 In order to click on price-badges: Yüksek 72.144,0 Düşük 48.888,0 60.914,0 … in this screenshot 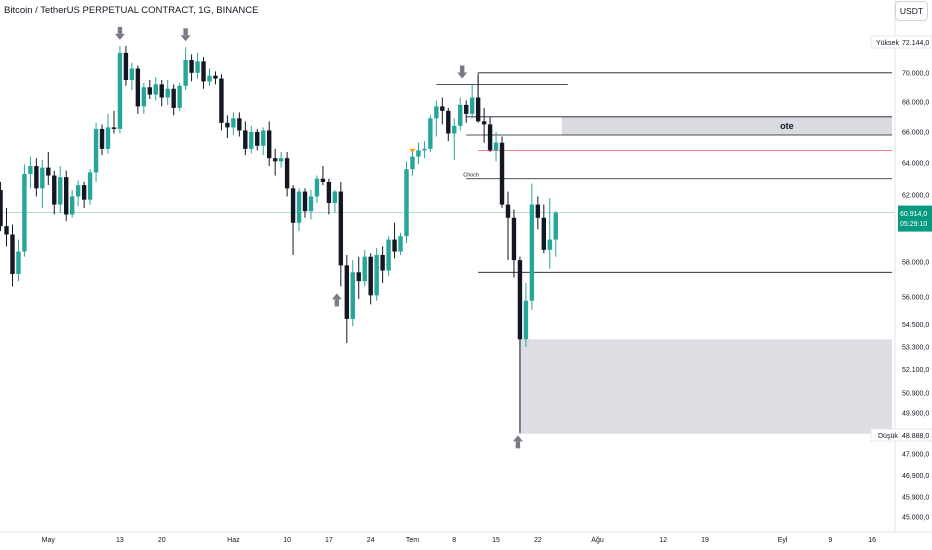, I will do `click(901, 238)`.